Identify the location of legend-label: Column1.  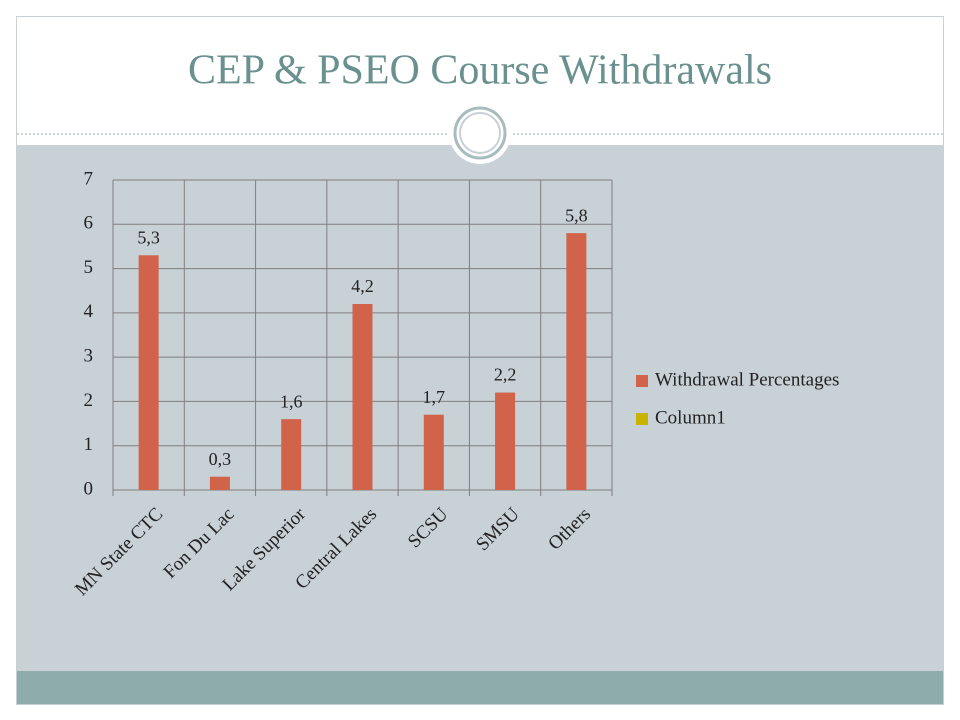
(690, 417).